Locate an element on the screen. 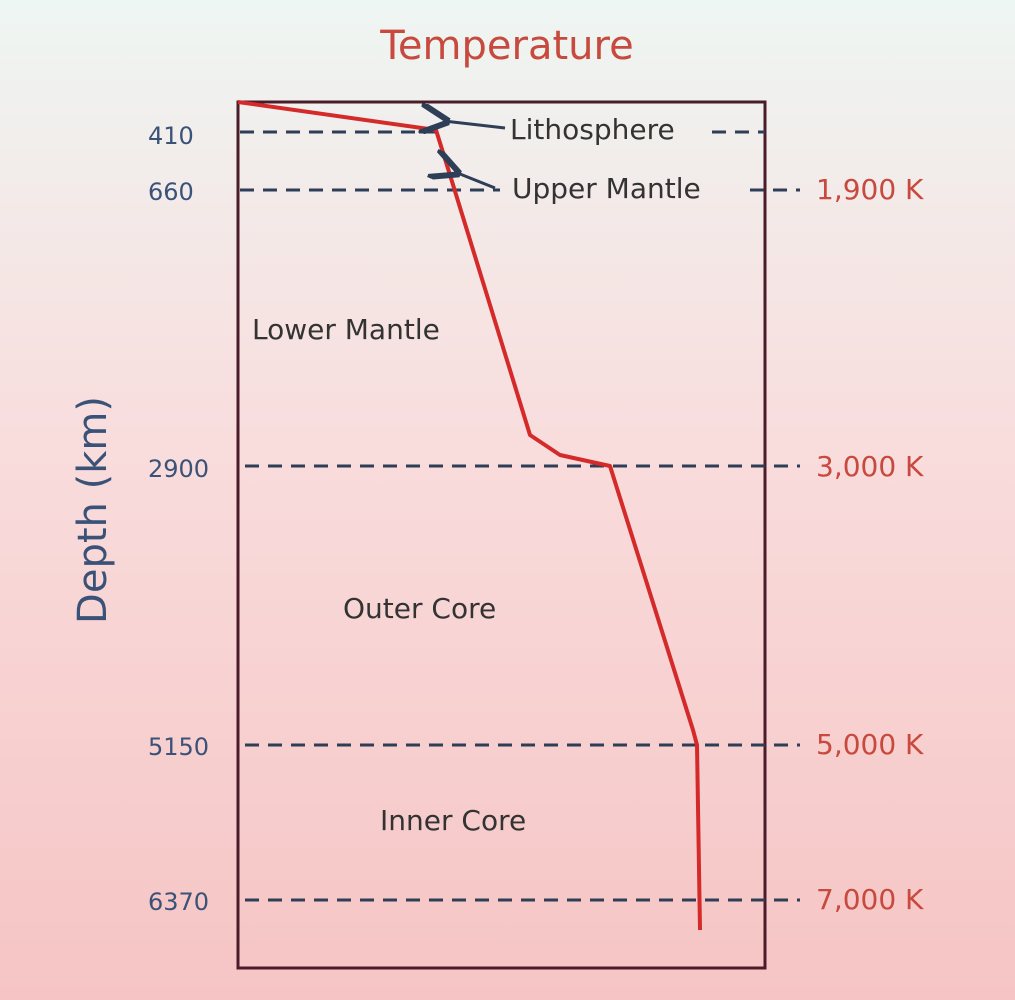 The image size is (1015, 1000). depth-label: 6370 is located at coordinates (178, 902).